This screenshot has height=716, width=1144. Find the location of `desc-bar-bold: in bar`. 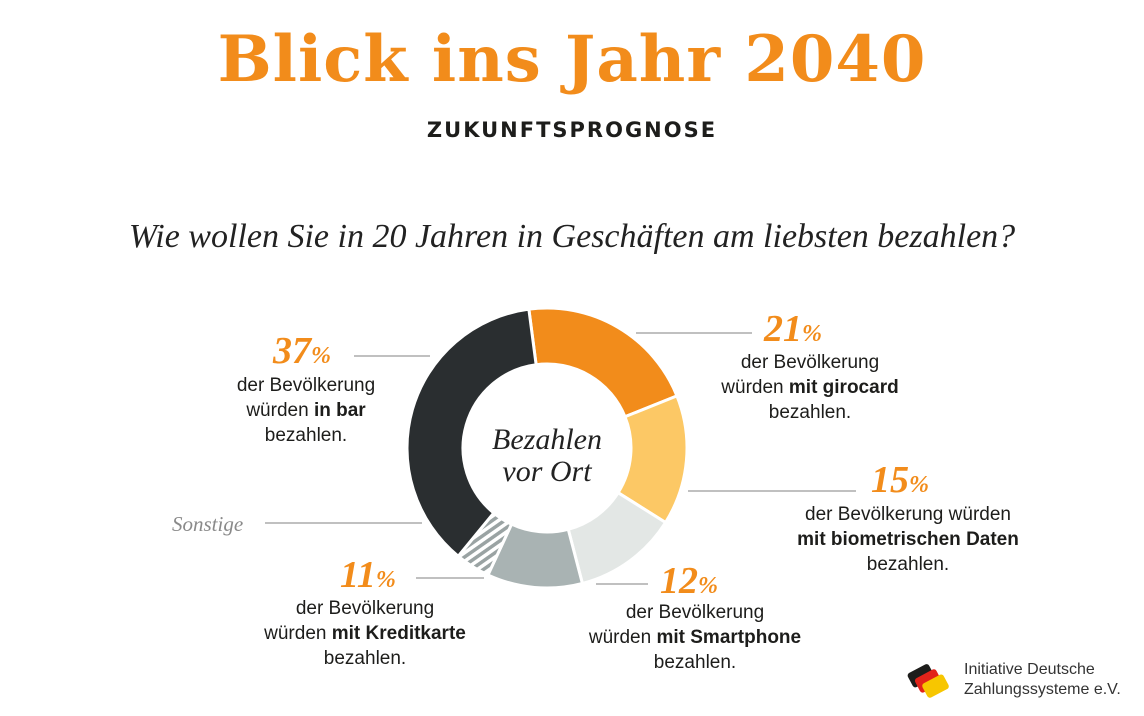

desc-bar-bold: in bar is located at coordinates (339, 410).